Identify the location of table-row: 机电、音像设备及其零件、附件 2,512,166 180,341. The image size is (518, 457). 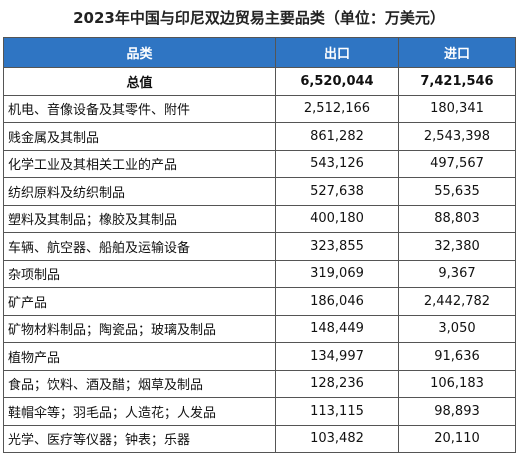
(259, 108).